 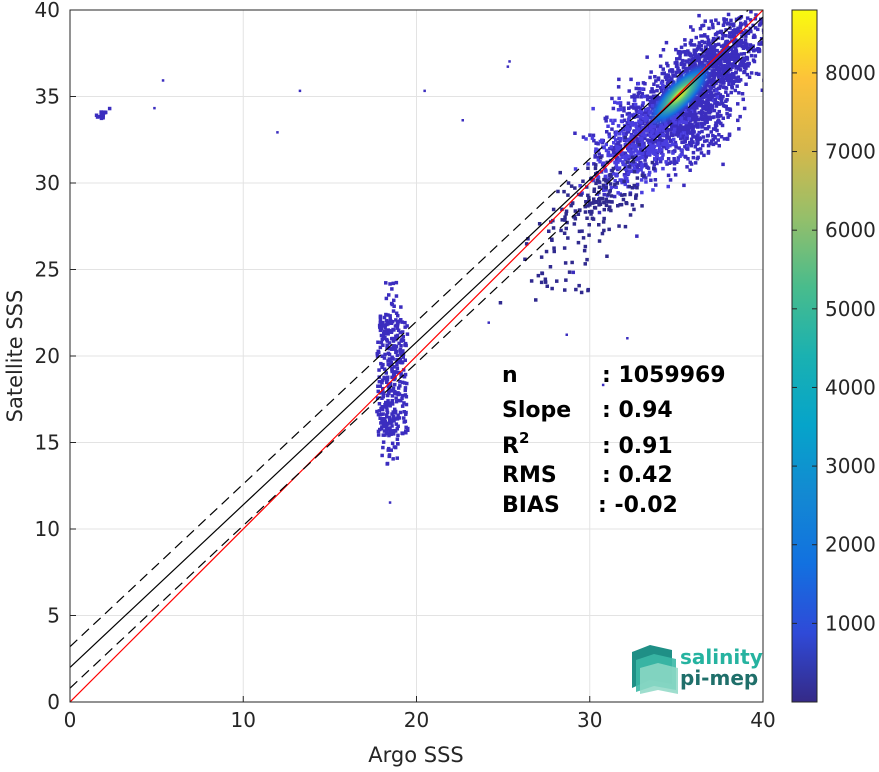 I want to click on outlier-point, so click(x=509, y=61).